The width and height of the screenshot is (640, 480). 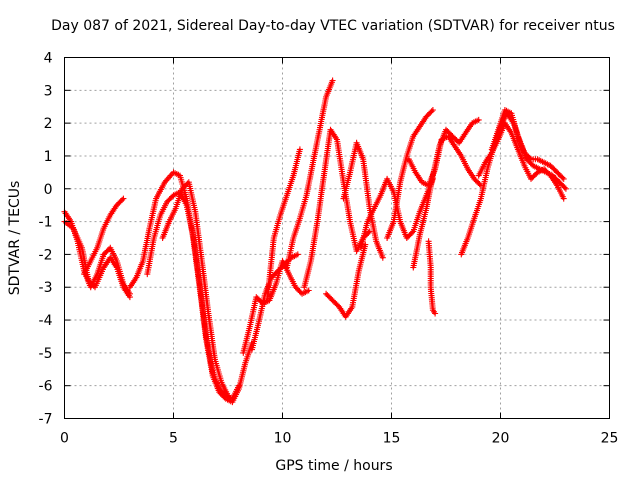 What do you see at coordinates (46, 354) in the screenshot?
I see `y-tick-label: -5` at bounding box center [46, 354].